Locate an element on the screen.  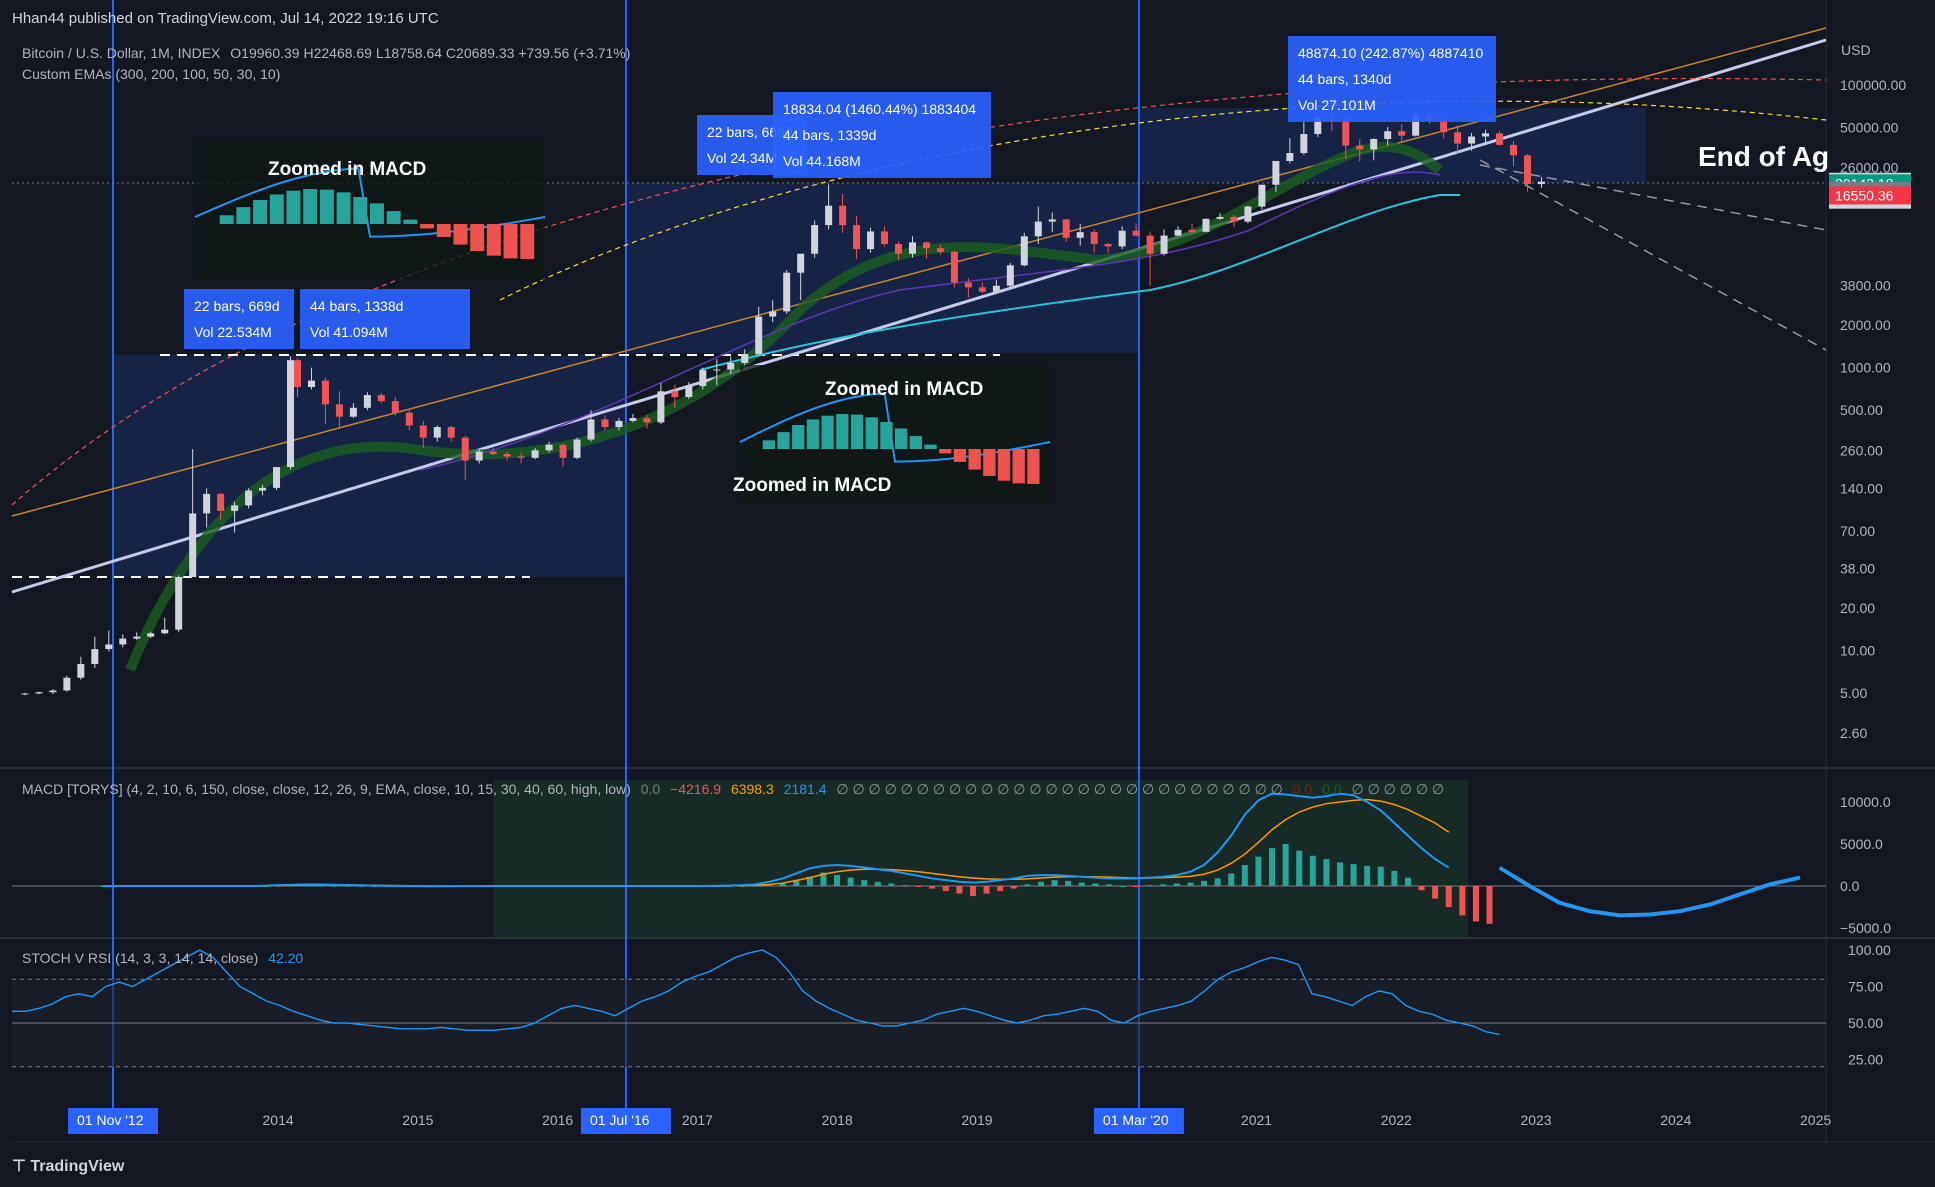
price-tick-label: 500.00 is located at coordinates (1861, 410).